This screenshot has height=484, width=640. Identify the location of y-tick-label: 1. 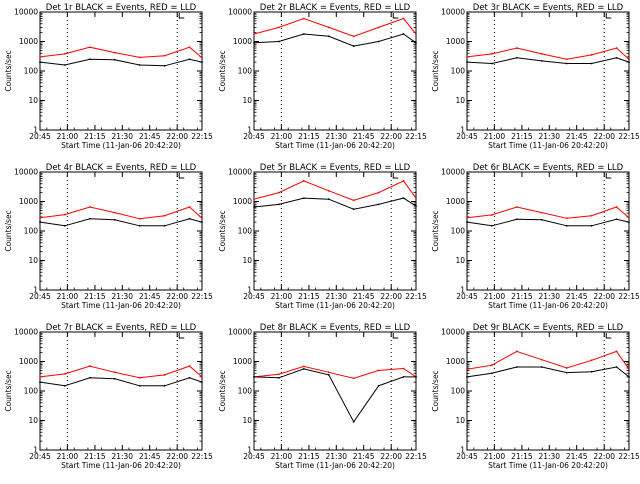
(249, 130).